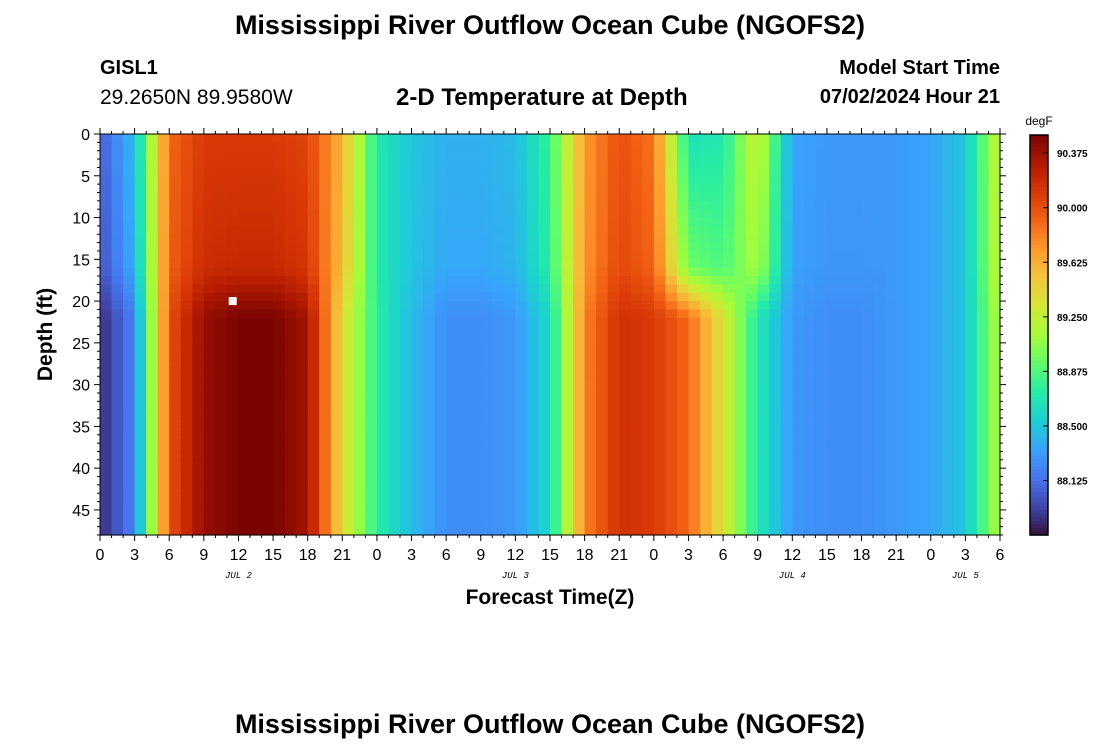 The width and height of the screenshot is (1100, 750). I want to click on colorbar-frame, so click(1039, 335).